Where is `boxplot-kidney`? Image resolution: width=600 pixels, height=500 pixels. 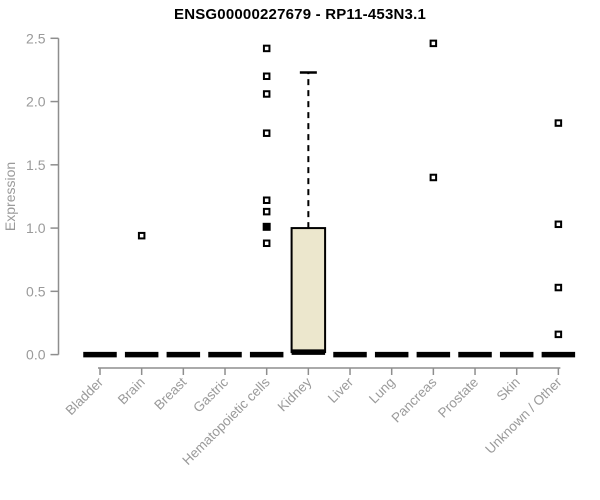 boxplot-kidney is located at coordinates (308, 213).